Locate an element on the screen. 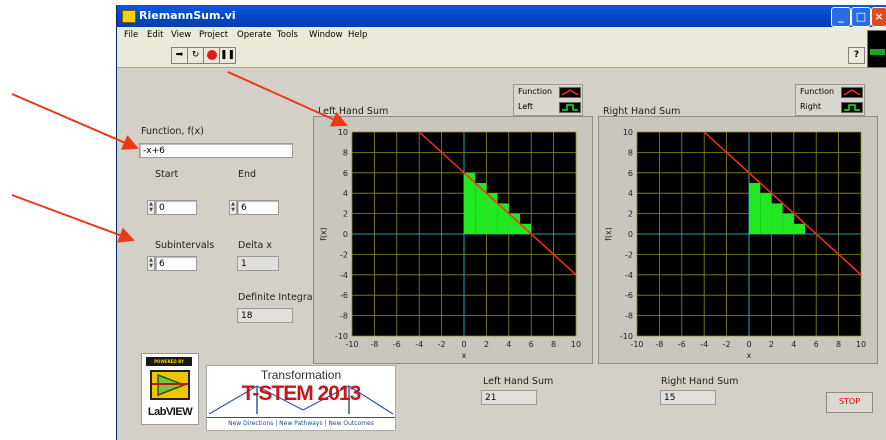 Image resolution: width=886 pixels, height=440 pixels. tstem-top-text: Transformation is located at coordinates (301, 375).